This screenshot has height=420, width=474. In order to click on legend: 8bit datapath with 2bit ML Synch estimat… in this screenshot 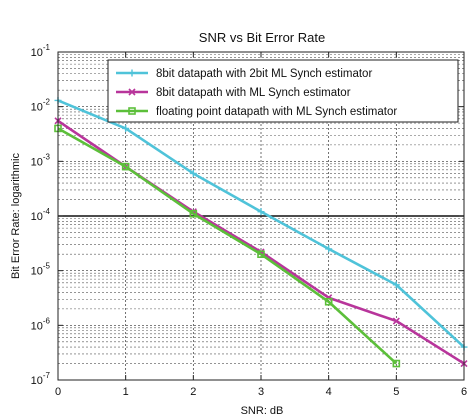, I will do `click(283, 91)`.